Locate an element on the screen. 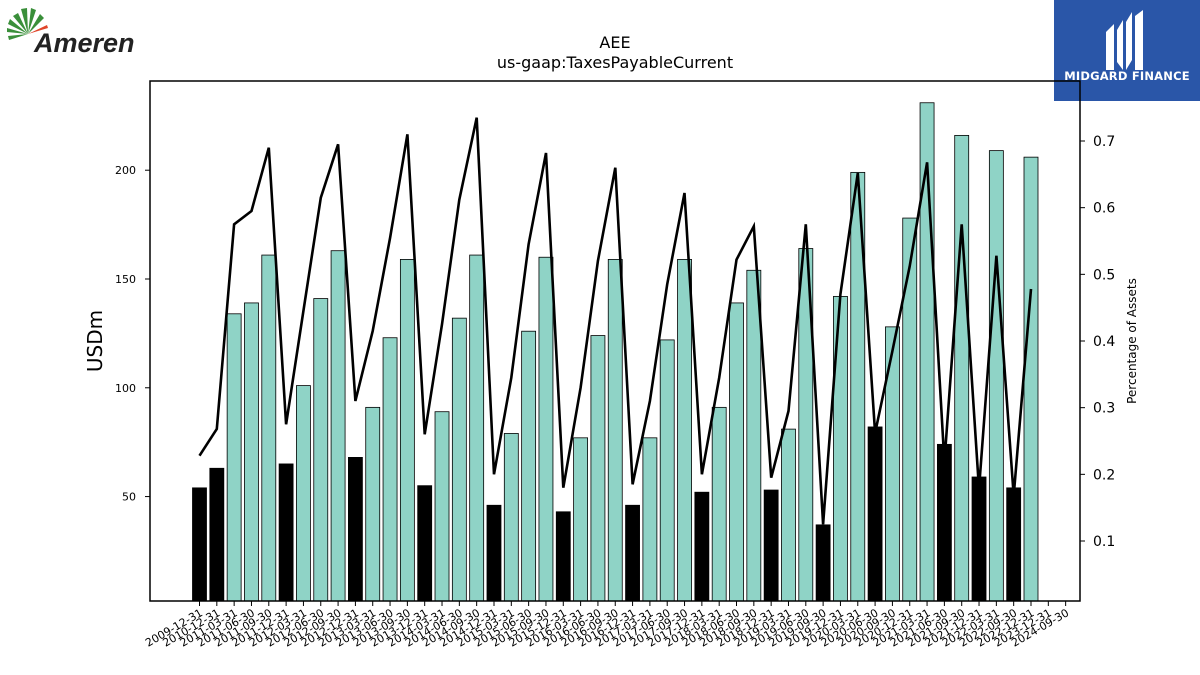  y2-axis-label: Percentage of Assets is located at coordinates (1132, 341).